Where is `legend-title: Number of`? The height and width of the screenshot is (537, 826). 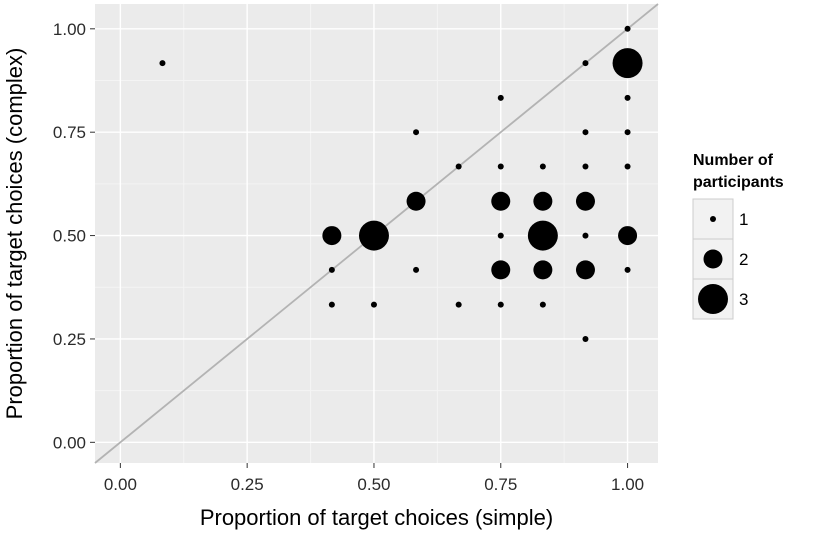 legend-title: Number of is located at coordinates (733, 160).